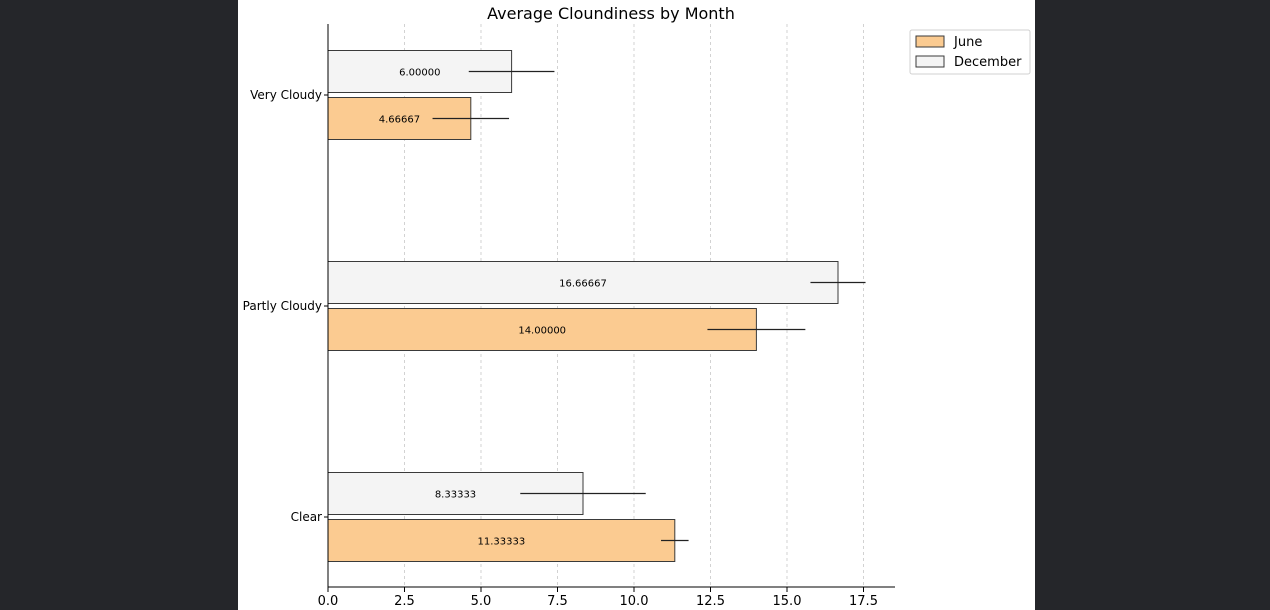 This screenshot has height=610, width=1270. Describe the element at coordinates (787, 601) in the screenshot. I see `x-tick-label: 15.0` at that location.